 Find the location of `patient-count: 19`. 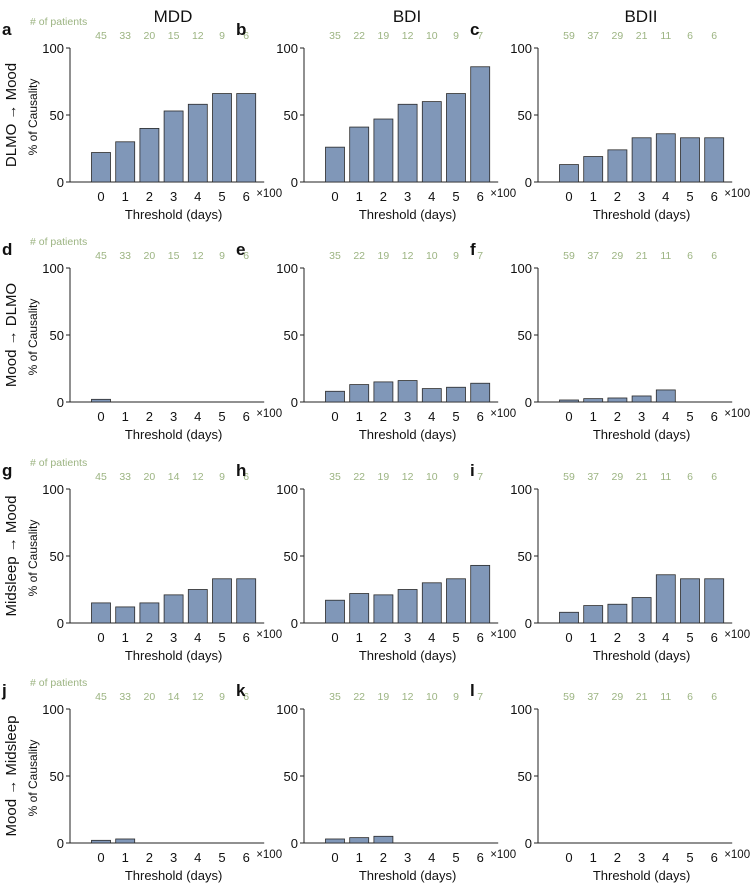

patient-count: 19 is located at coordinates (384, 697).